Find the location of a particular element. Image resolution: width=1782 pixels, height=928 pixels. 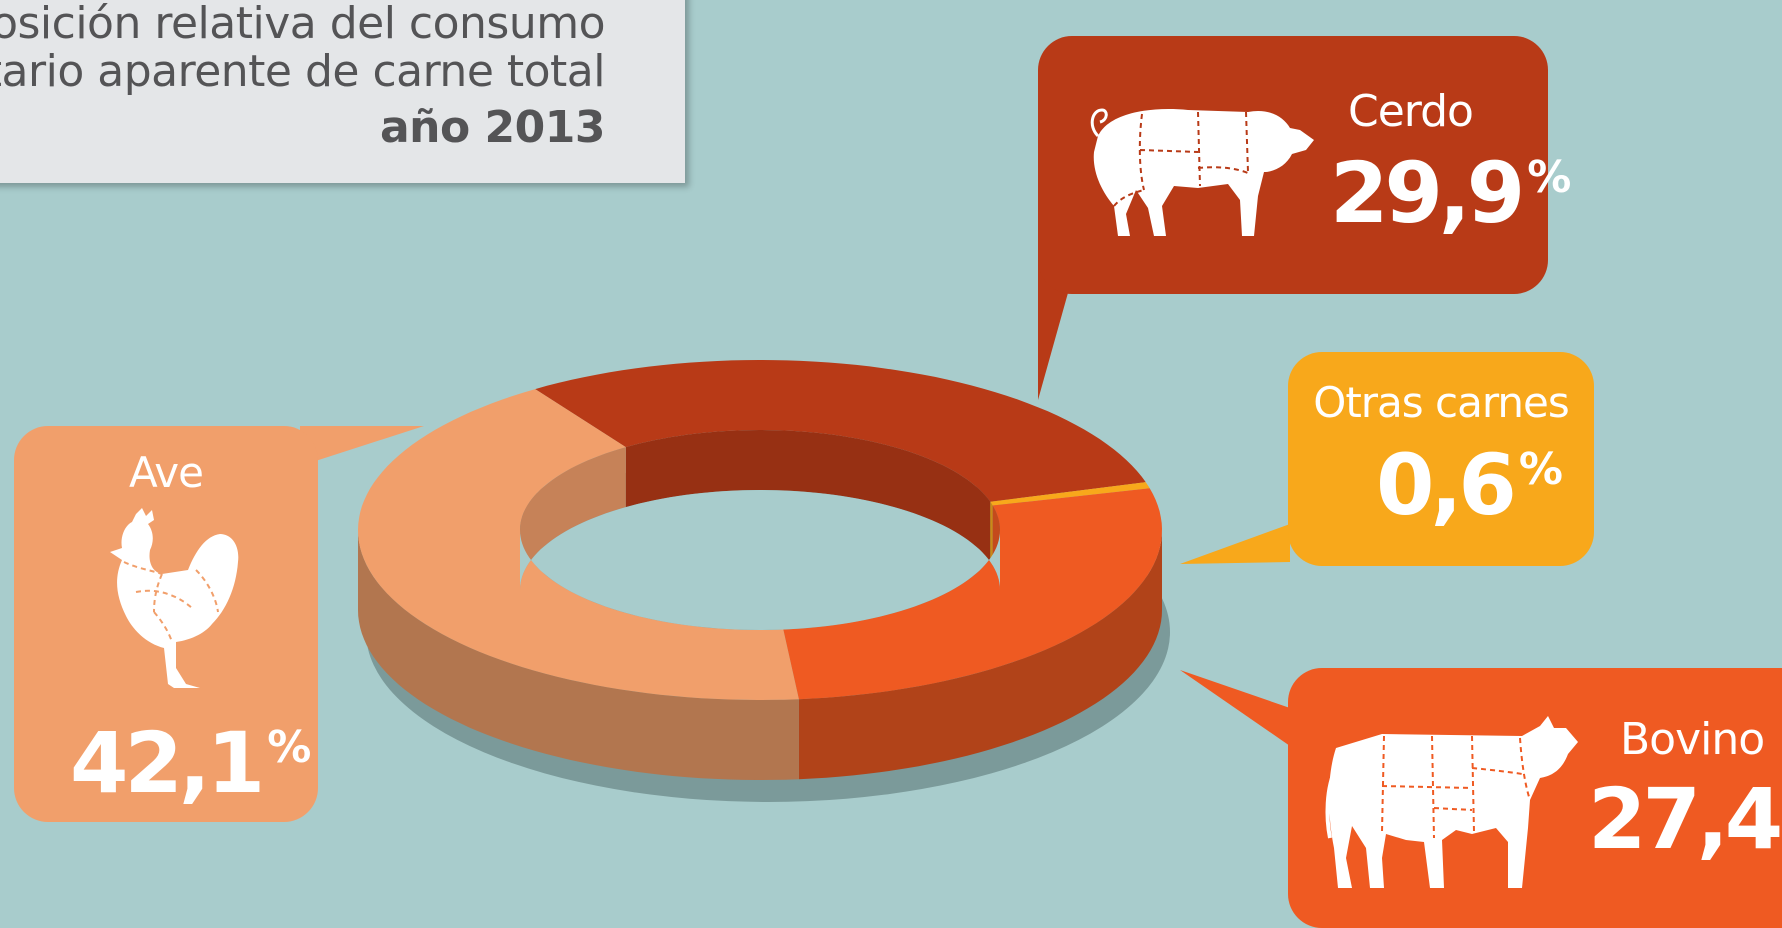

otras-value-unit: % is located at coordinates (1540, 469).